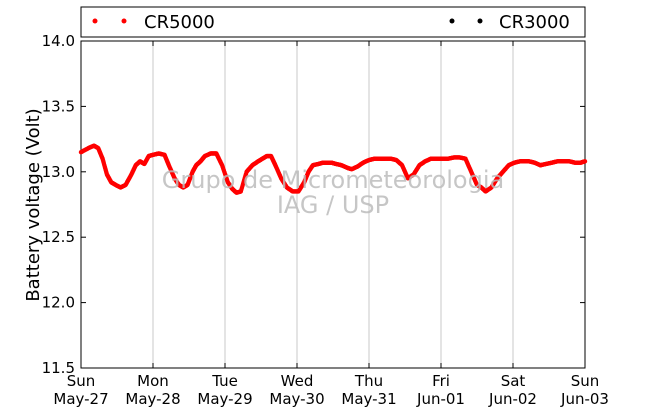 This screenshot has width=650, height=409. I want to click on legend-box, so click(333, 22).